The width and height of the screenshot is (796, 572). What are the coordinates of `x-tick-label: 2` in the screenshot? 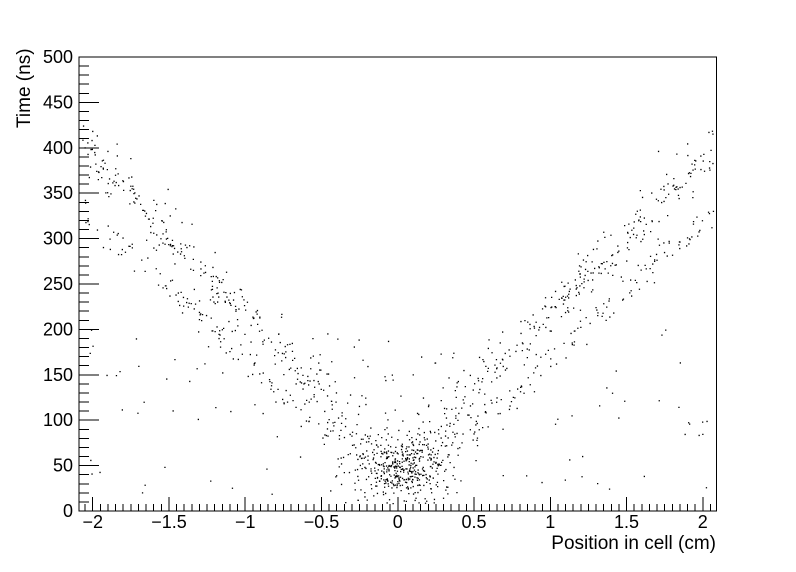 It's located at (703, 522).